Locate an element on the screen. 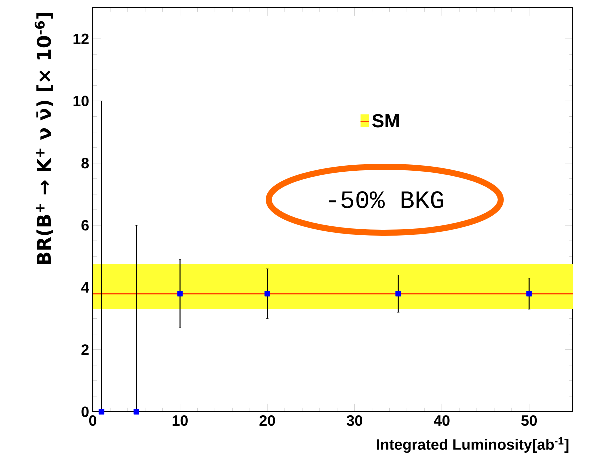 Image resolution: width=592 pixels, height=468 pixels. x-tick-label: 30 is located at coordinates (354, 421).